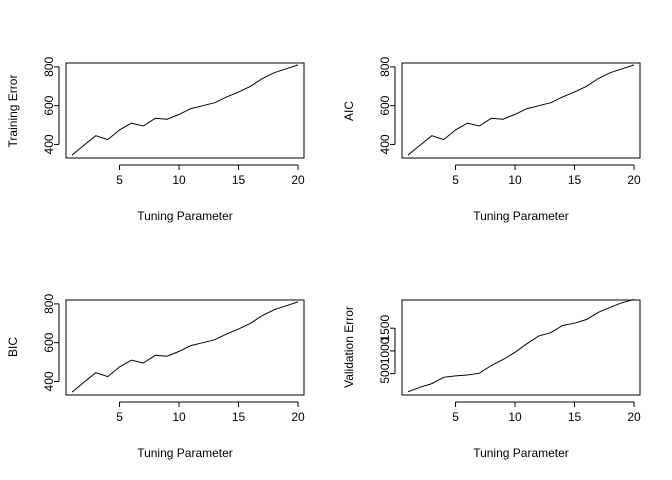 Image resolution: width=672 pixels, height=480 pixels. Describe the element at coordinates (349, 111) in the screenshot. I see `y-axis-label: AIC` at that location.